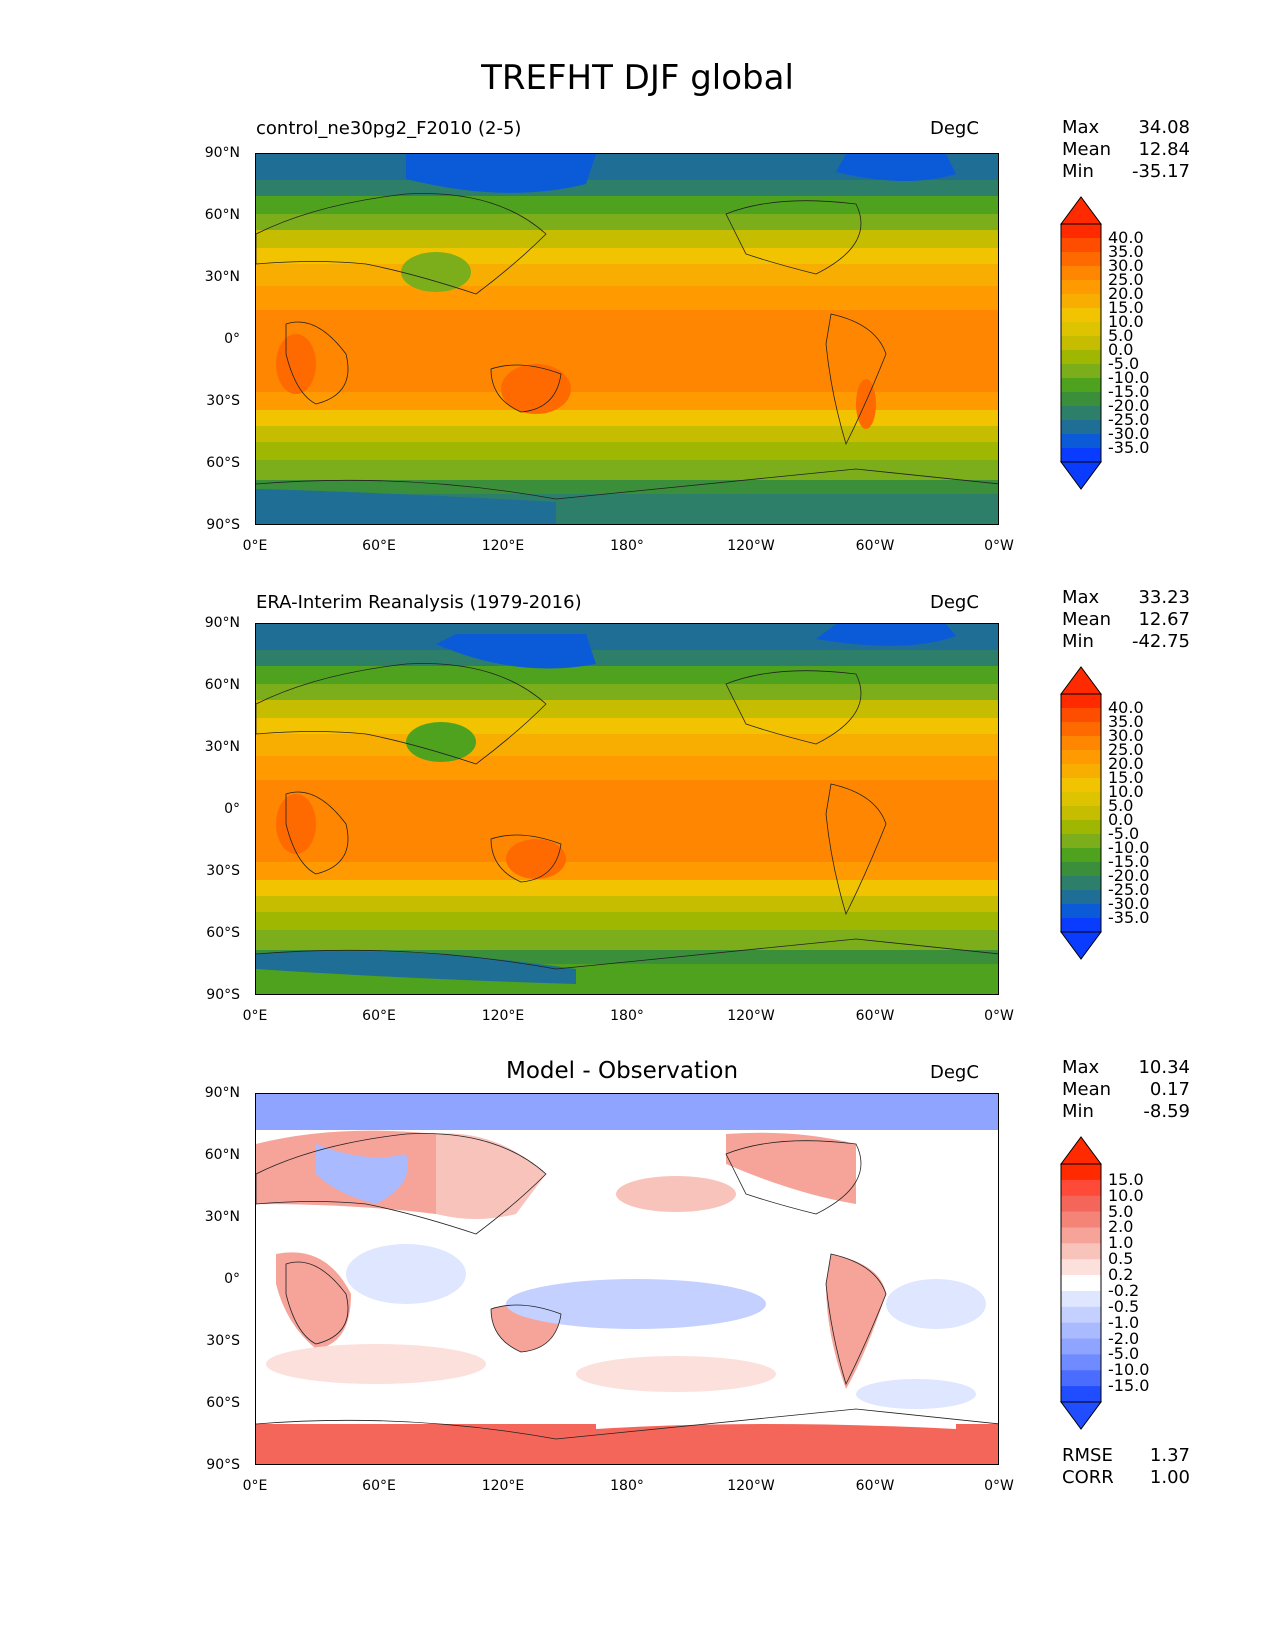 The width and height of the screenshot is (1275, 1650). What do you see at coordinates (1164, 597) in the screenshot?
I see `stat-max-value: 33.23` at bounding box center [1164, 597].